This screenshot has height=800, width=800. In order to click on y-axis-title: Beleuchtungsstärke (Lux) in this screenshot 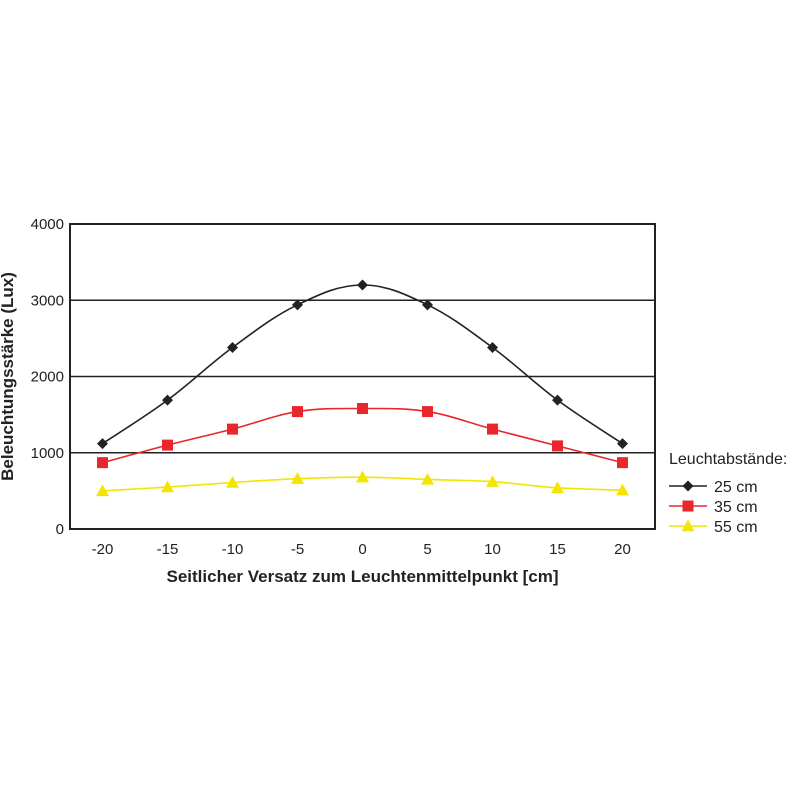, I will do `click(8, 376)`.